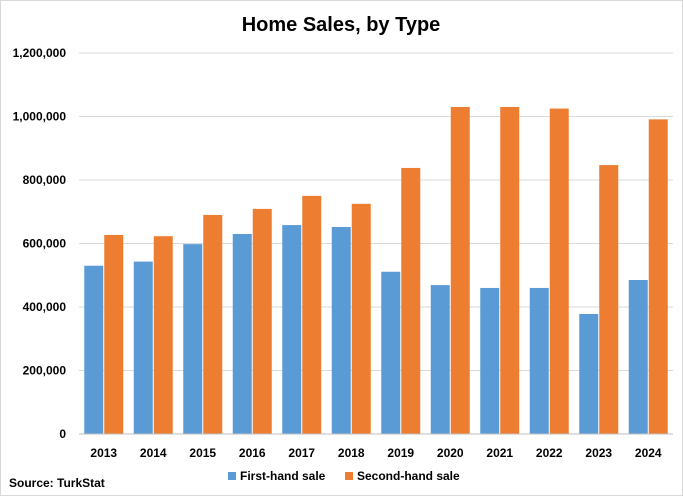 The image size is (683, 496). Describe the element at coordinates (510, 270) in the screenshot. I see `bar-second-hand-2021` at that location.